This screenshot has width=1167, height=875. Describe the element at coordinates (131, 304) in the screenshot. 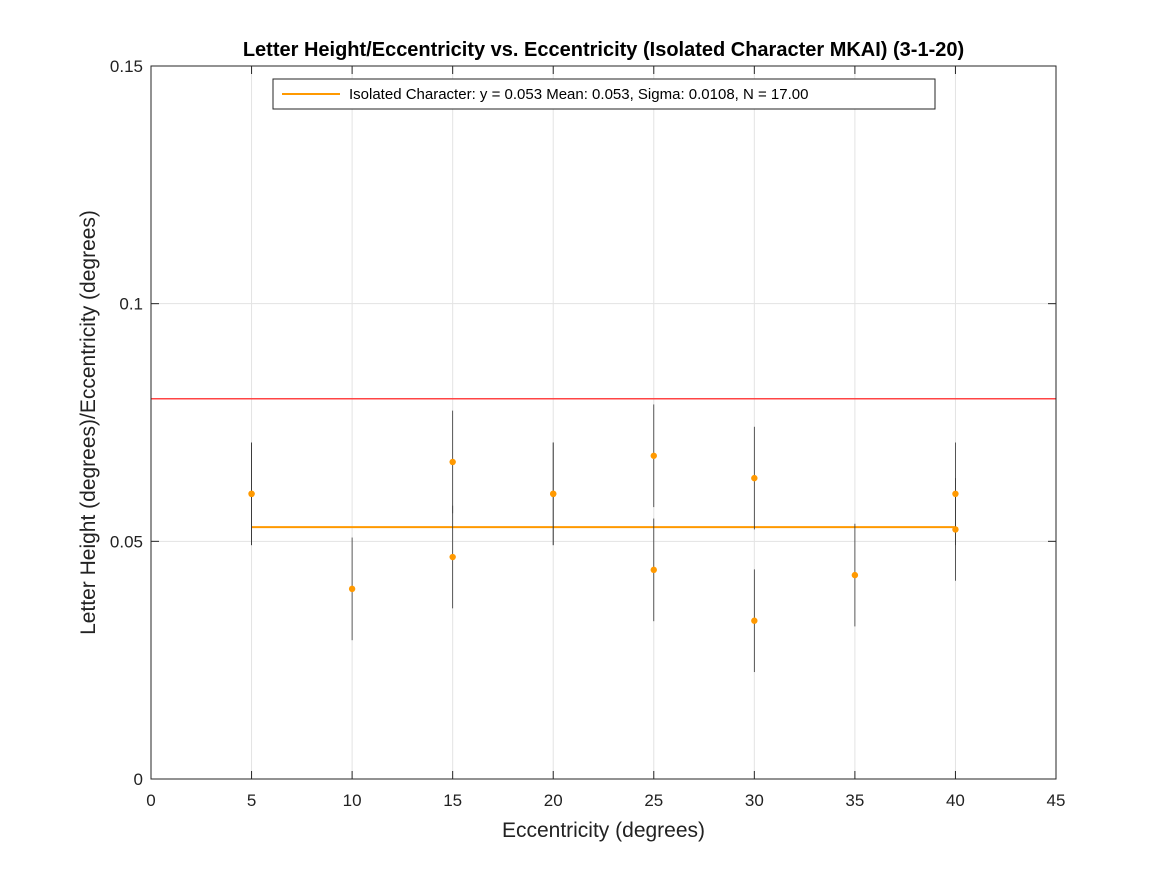

I see `y-tick-label: 0.1` at that location.